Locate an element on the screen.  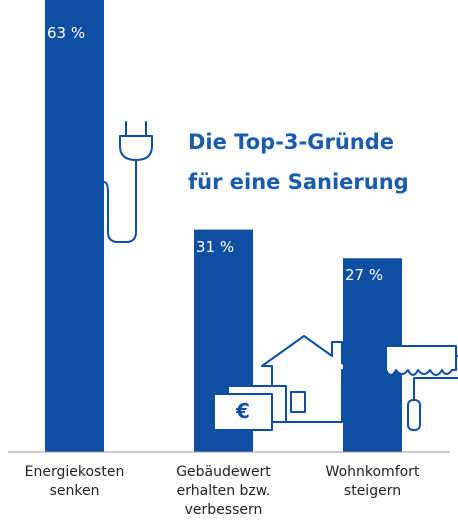
money-icon: € is located at coordinates (250, 408).